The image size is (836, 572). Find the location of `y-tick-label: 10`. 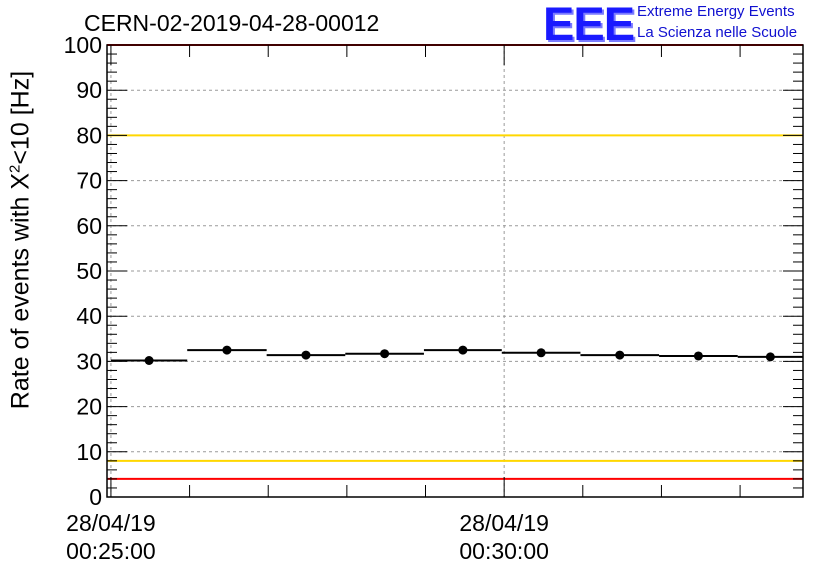

y-tick-label: 10 is located at coordinates (89, 452).